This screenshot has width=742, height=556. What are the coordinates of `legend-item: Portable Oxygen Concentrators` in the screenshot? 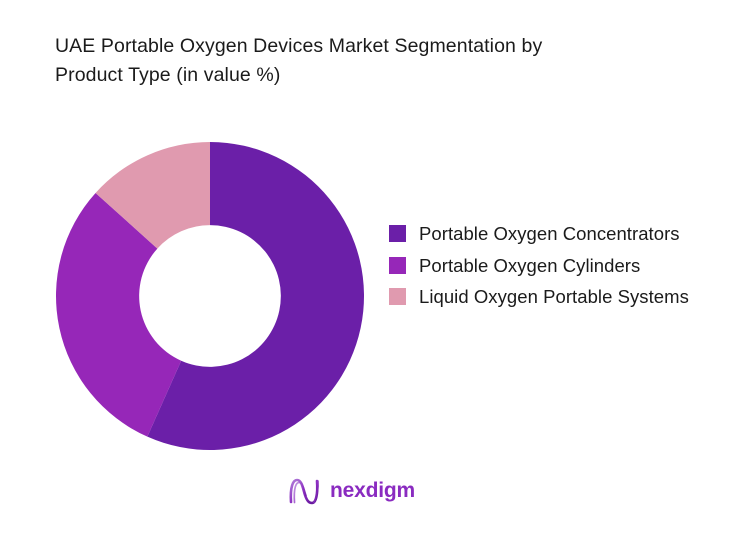 It's located at (559, 234).